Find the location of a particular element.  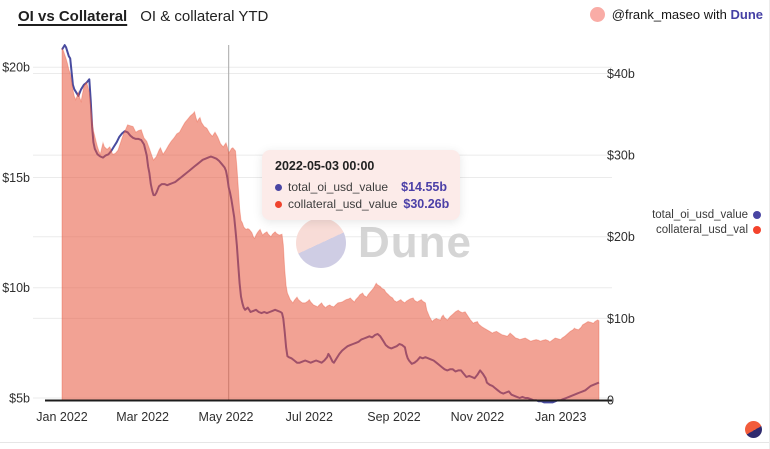

tooltip-row: total_oi_usd_value $14.55b is located at coordinates (361, 187).